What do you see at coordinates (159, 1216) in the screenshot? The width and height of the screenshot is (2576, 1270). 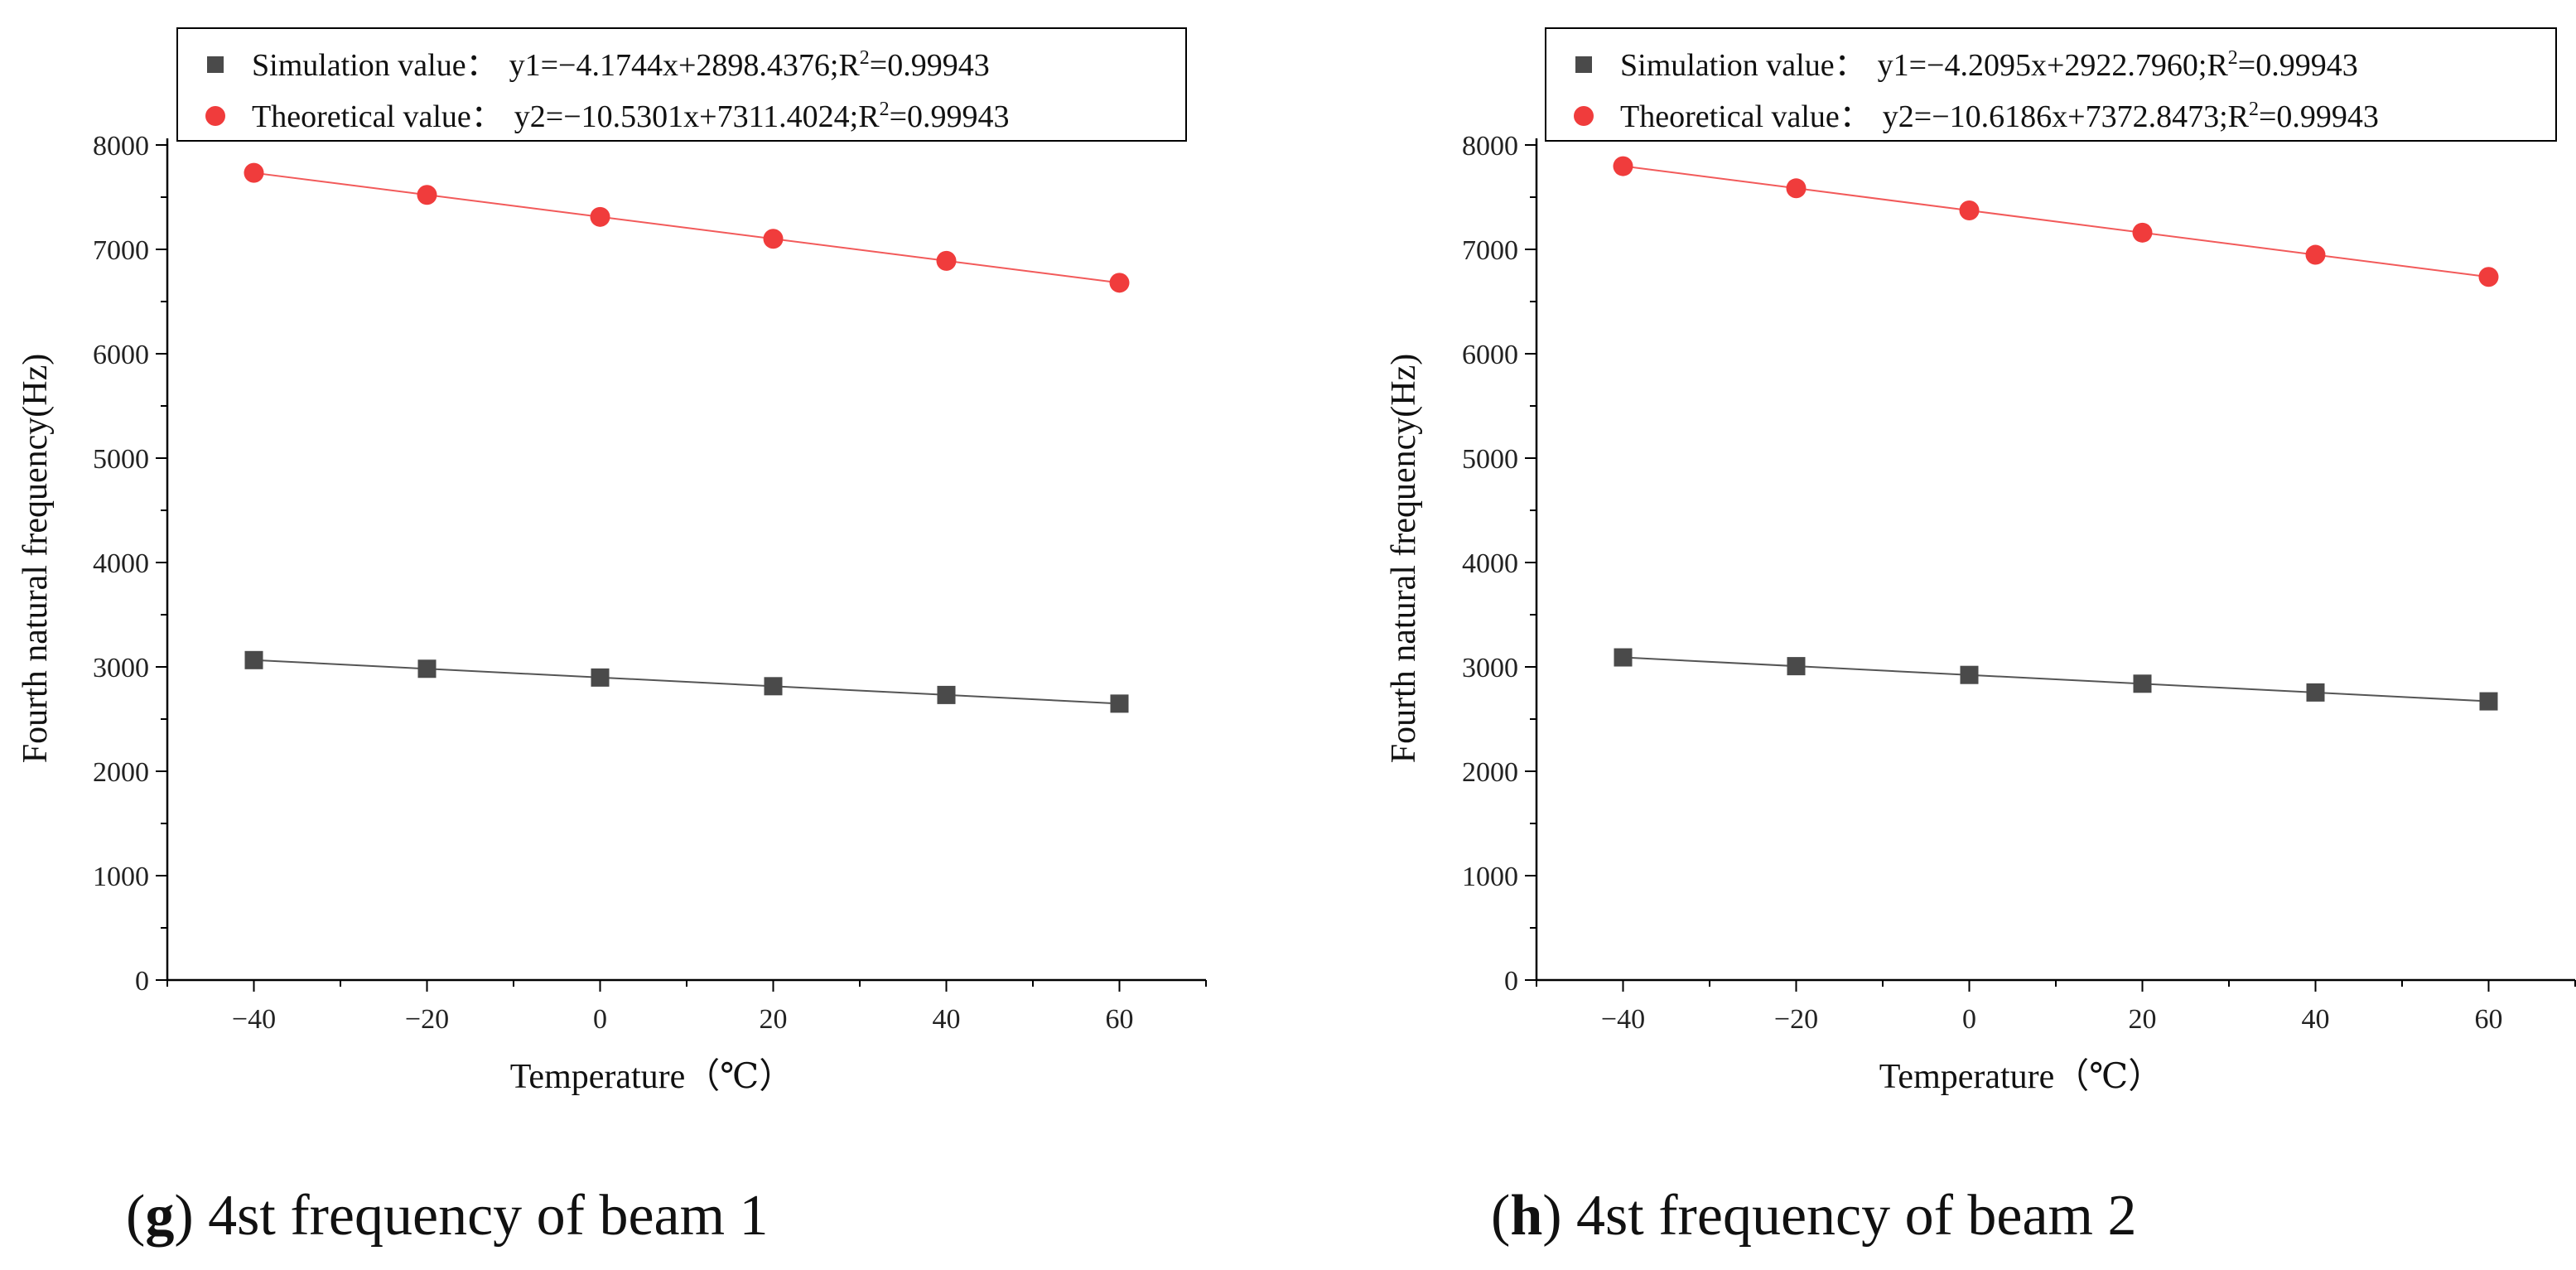 I see `caption-letter: g` at bounding box center [159, 1216].